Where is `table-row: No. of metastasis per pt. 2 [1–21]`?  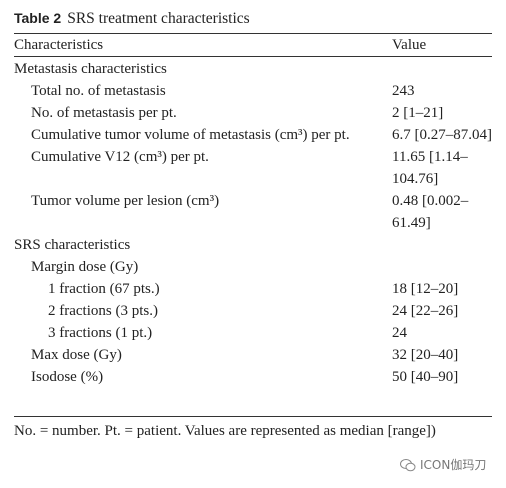 table-row: No. of metastasis per pt. 2 [1–21] is located at coordinates (253, 113).